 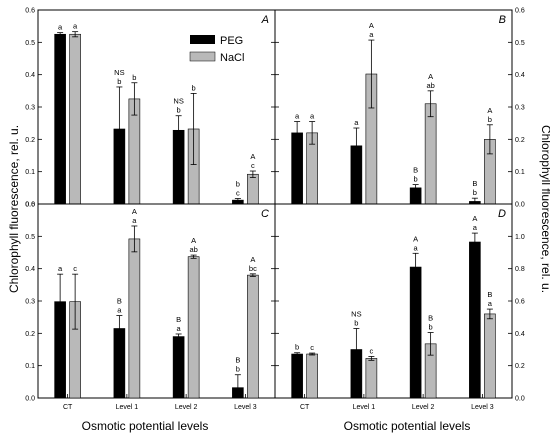 What do you see at coordinates (520, 269) in the screenshot?
I see `panel-d-ytick-label: 0.8` at bounding box center [520, 269].